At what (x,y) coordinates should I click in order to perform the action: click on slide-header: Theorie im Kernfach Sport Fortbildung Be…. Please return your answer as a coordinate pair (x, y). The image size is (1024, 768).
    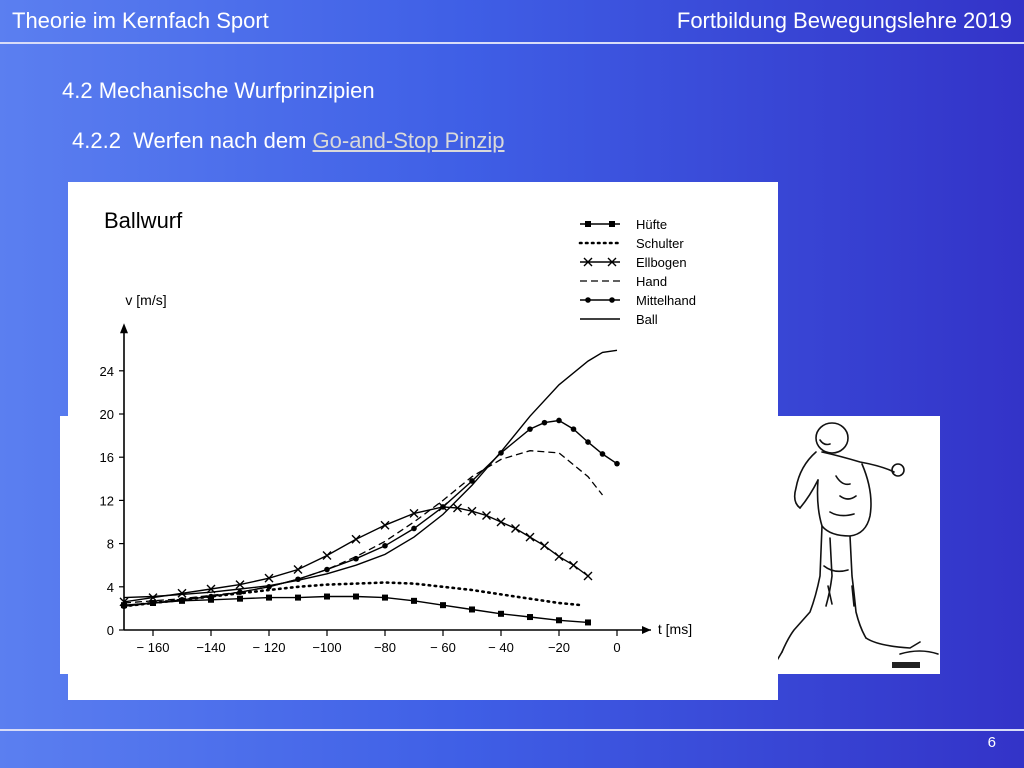
    Looking at the image, I should click on (512, 21).